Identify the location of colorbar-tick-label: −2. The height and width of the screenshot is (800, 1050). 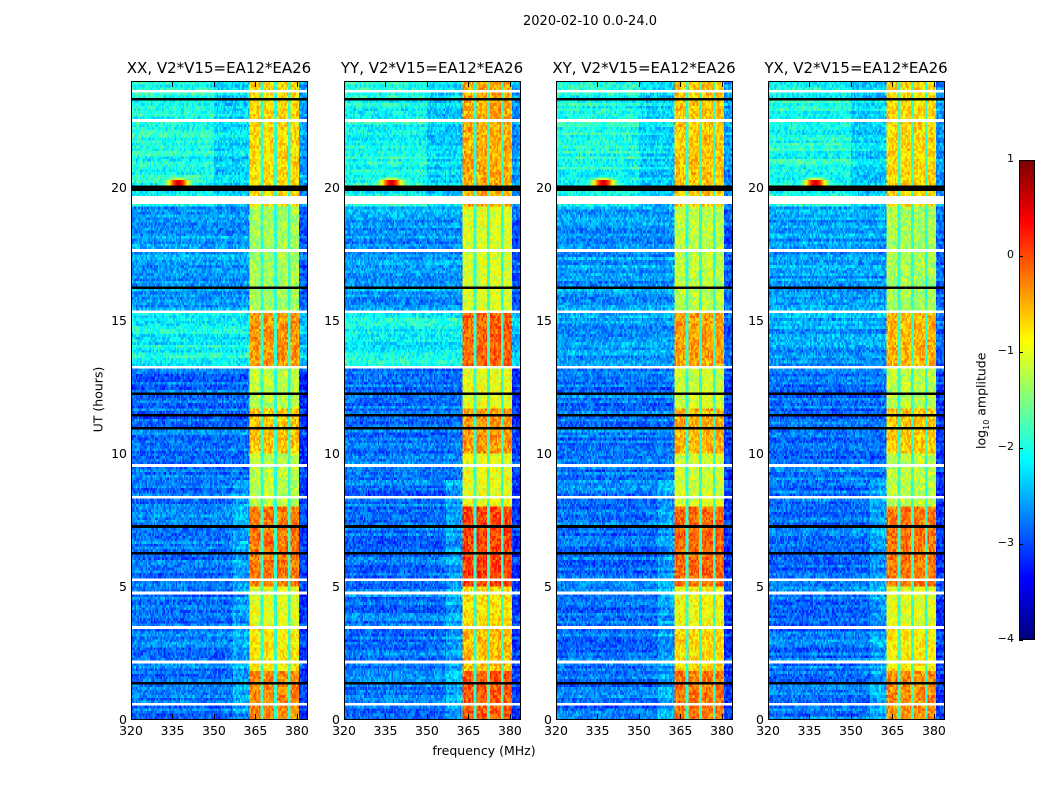
(1005, 446).